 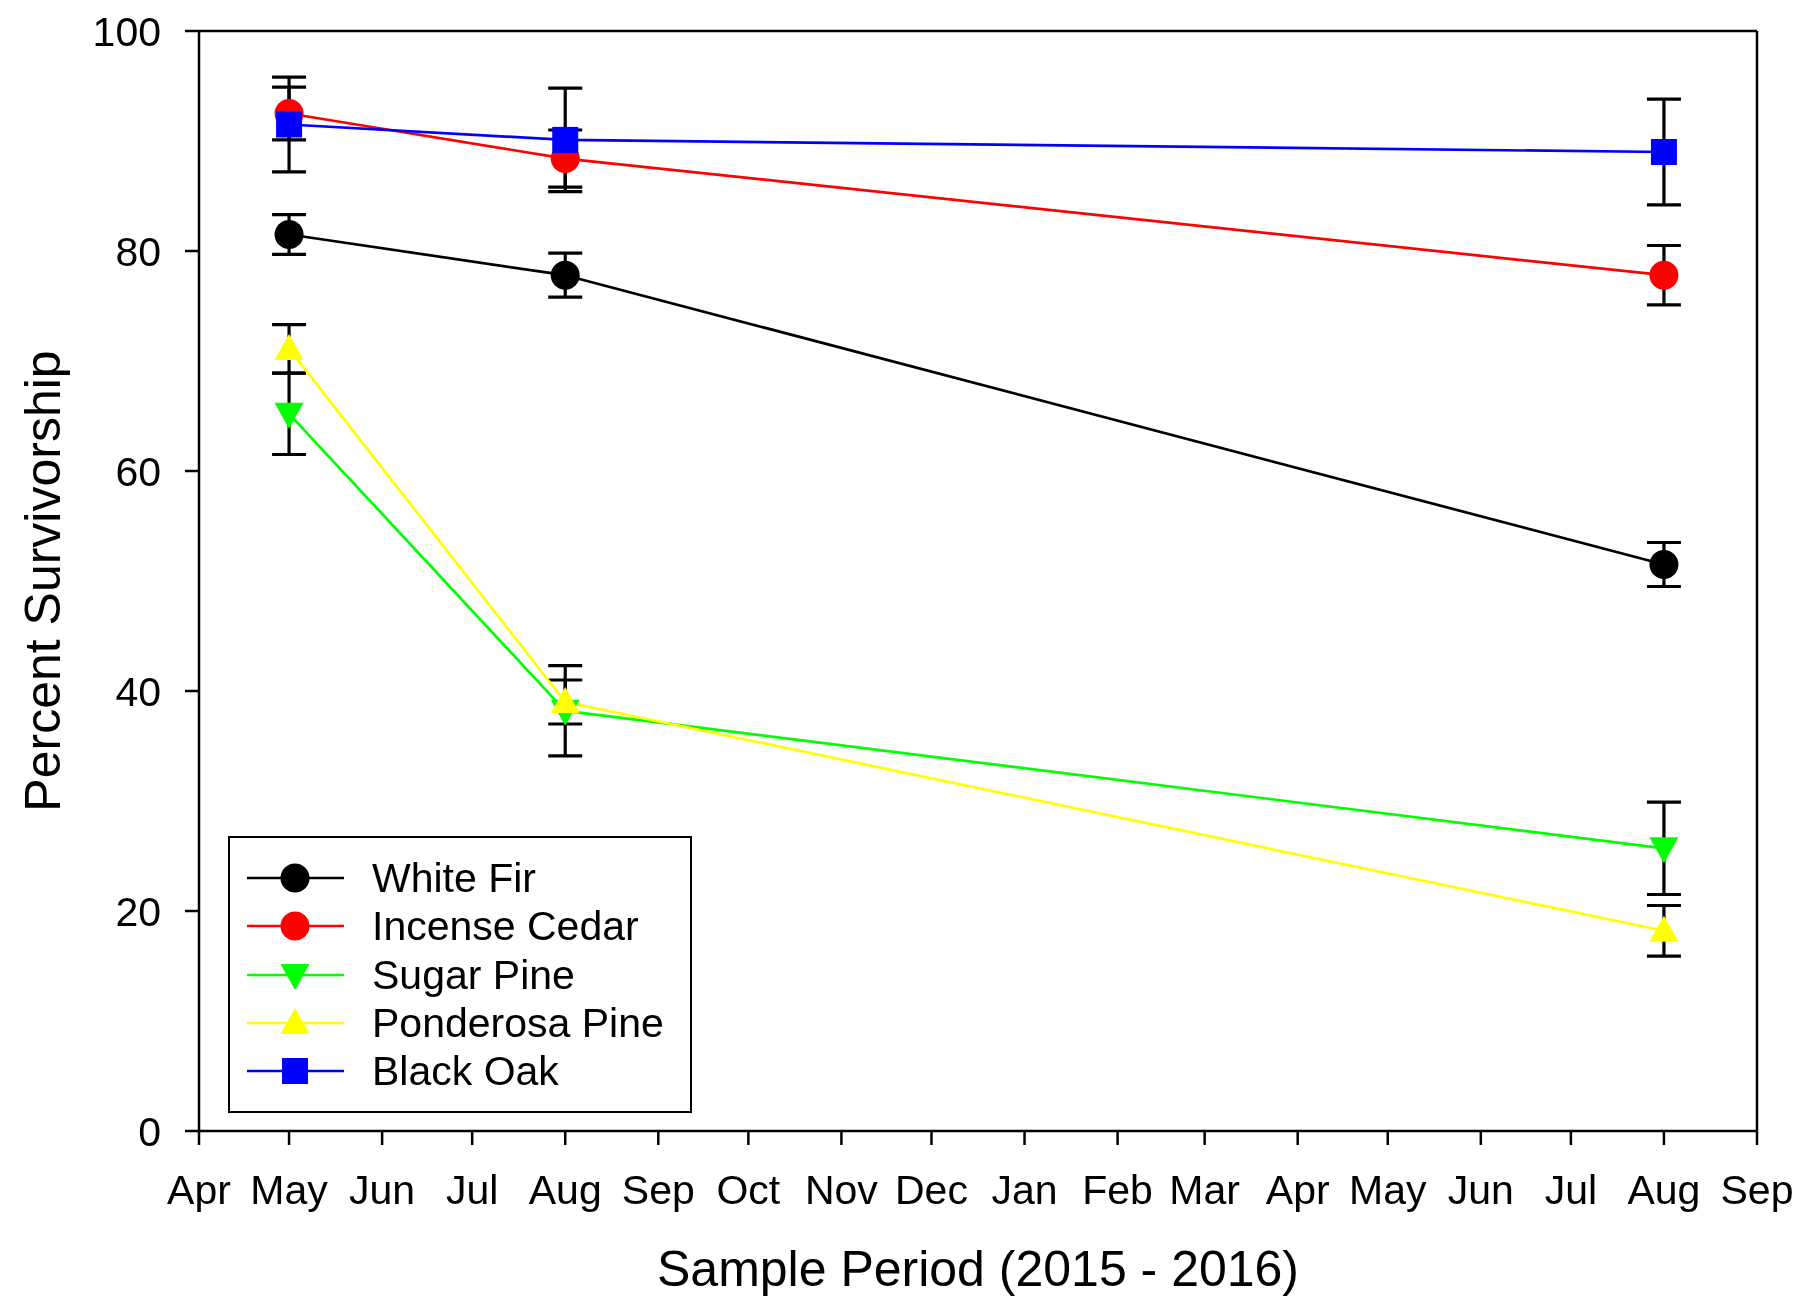 I want to click on x-tick-label: Mar, so click(x=1204, y=1190).